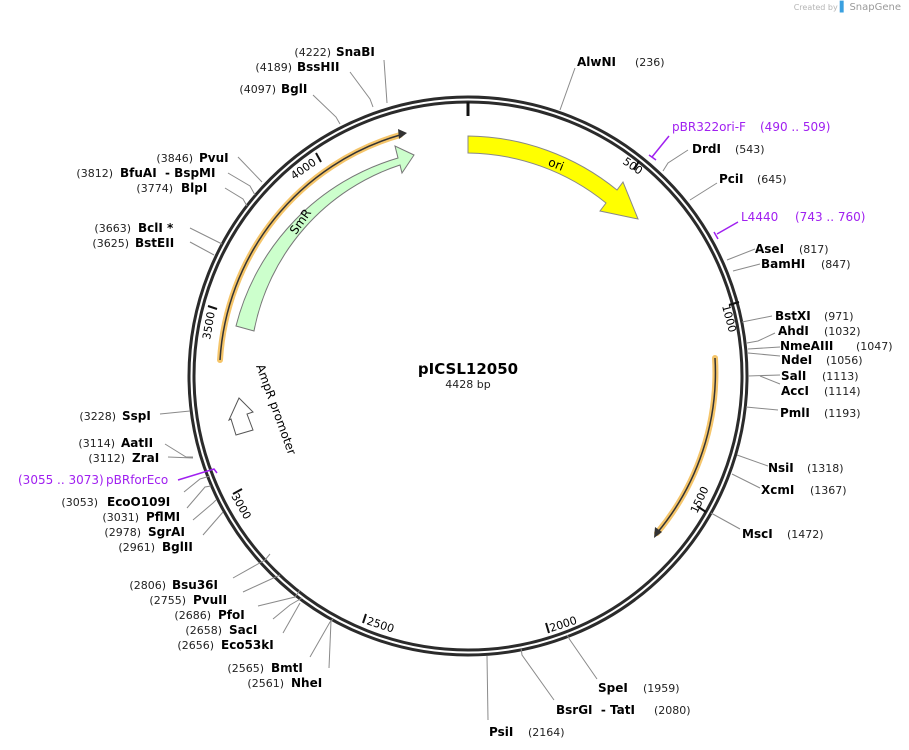  I want to click on enzyme-name: MscI, so click(757, 534).